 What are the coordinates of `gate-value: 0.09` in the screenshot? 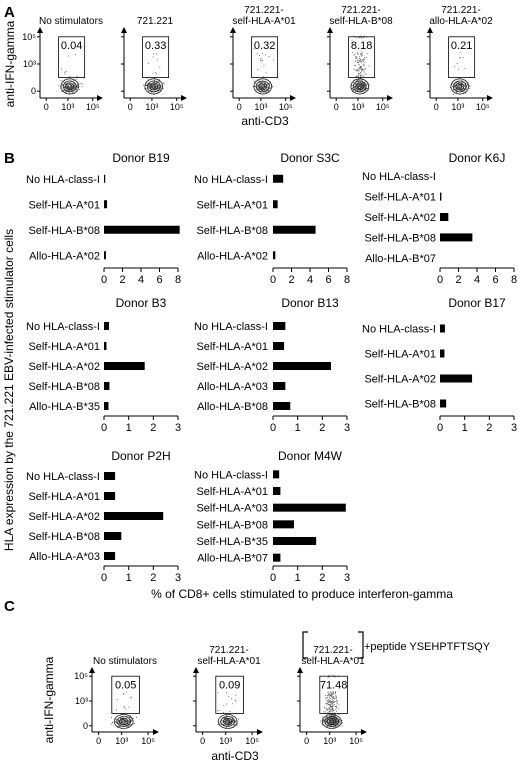 It's located at (229, 685).